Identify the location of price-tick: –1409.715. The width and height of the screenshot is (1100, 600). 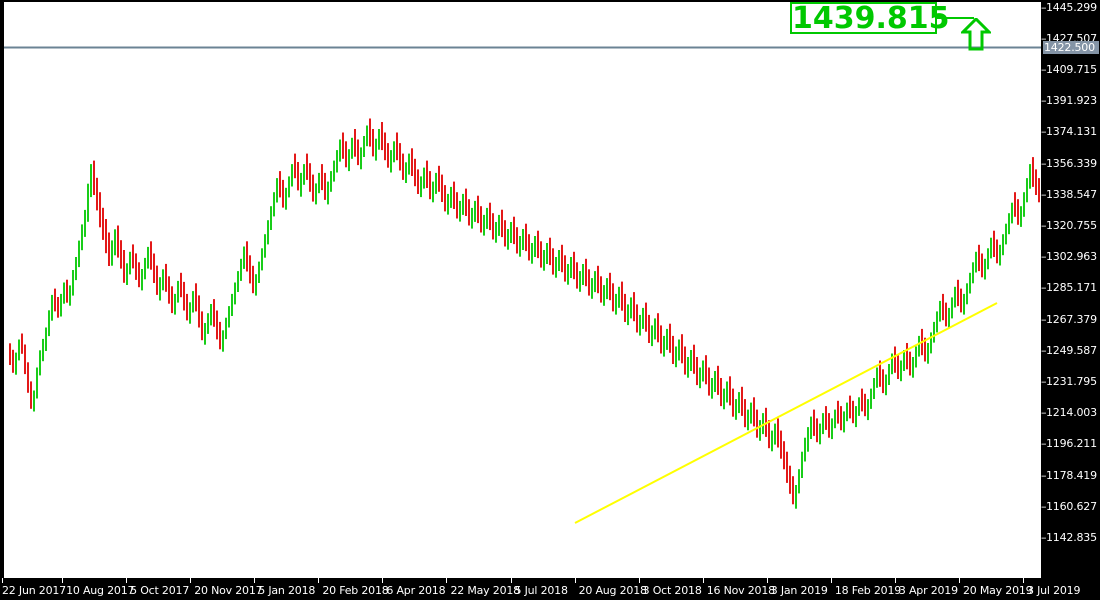
(1069, 69).